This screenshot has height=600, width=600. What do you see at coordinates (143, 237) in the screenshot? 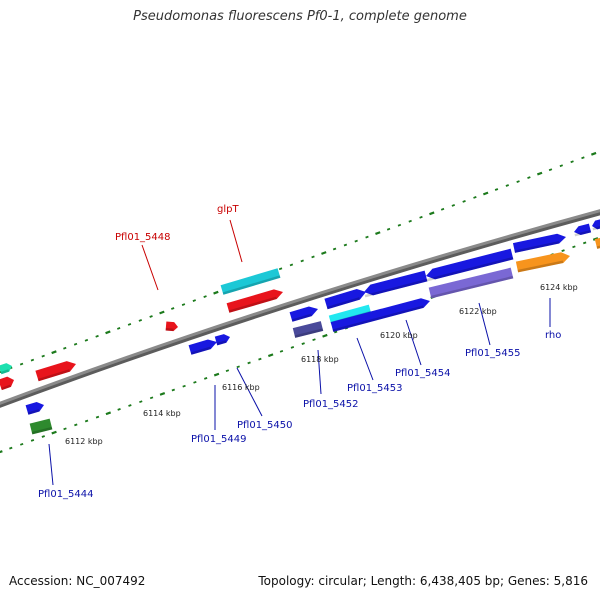
I see `gene-label: Pfl01_5448` at bounding box center [143, 237].